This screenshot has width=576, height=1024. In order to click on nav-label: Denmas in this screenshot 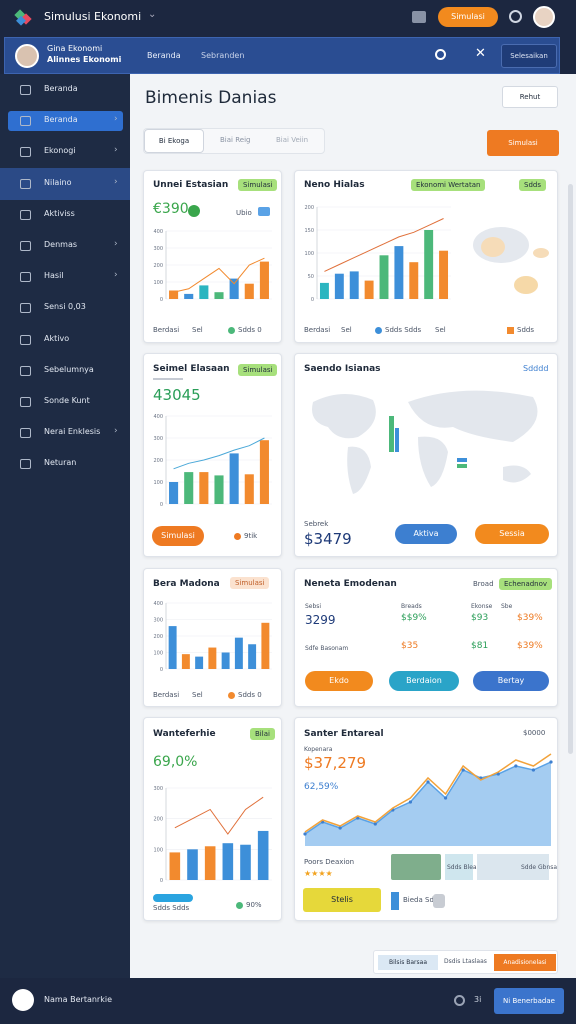, I will do `click(61, 244)`.